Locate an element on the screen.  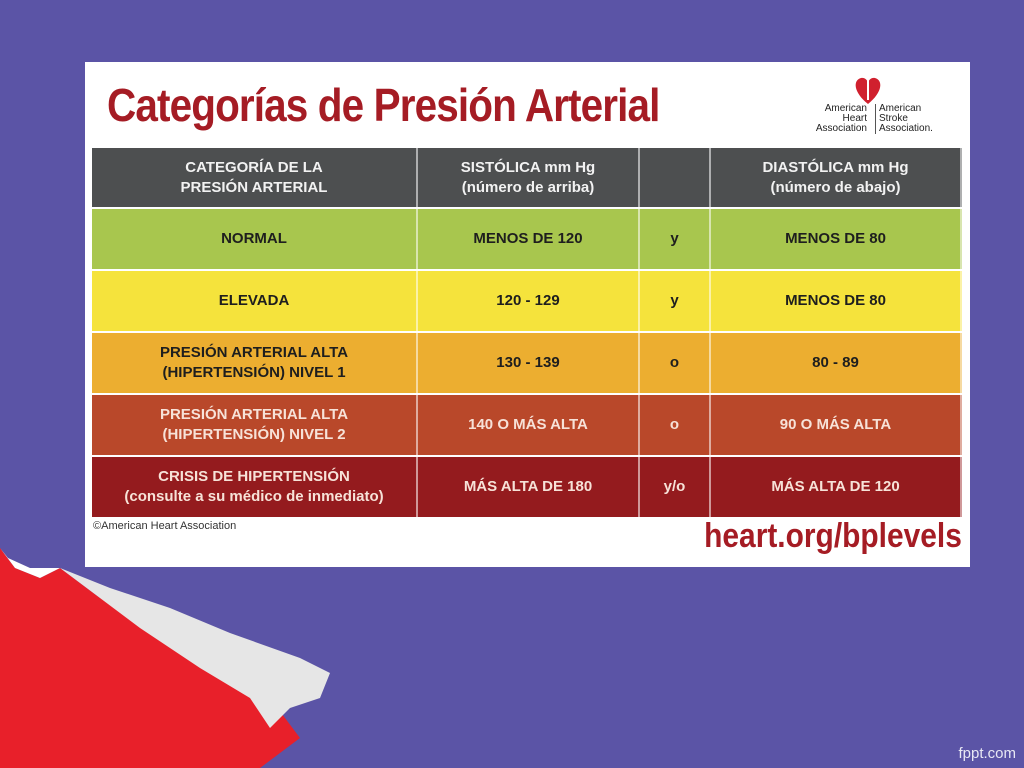
cell-text: y/o is located at coordinates (674, 486).